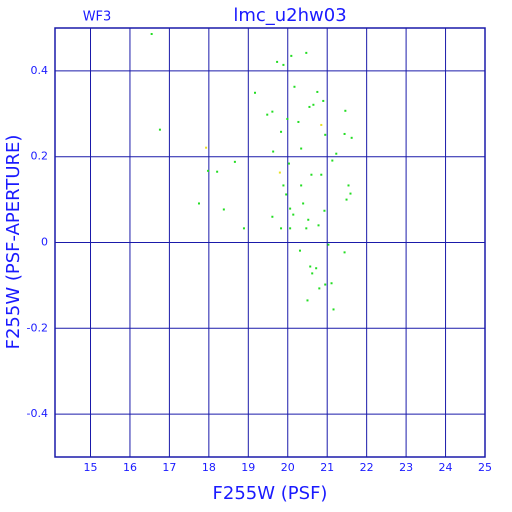  What do you see at coordinates (37, 327) in the screenshot?
I see `y-tick-label: -0.2` at bounding box center [37, 327].